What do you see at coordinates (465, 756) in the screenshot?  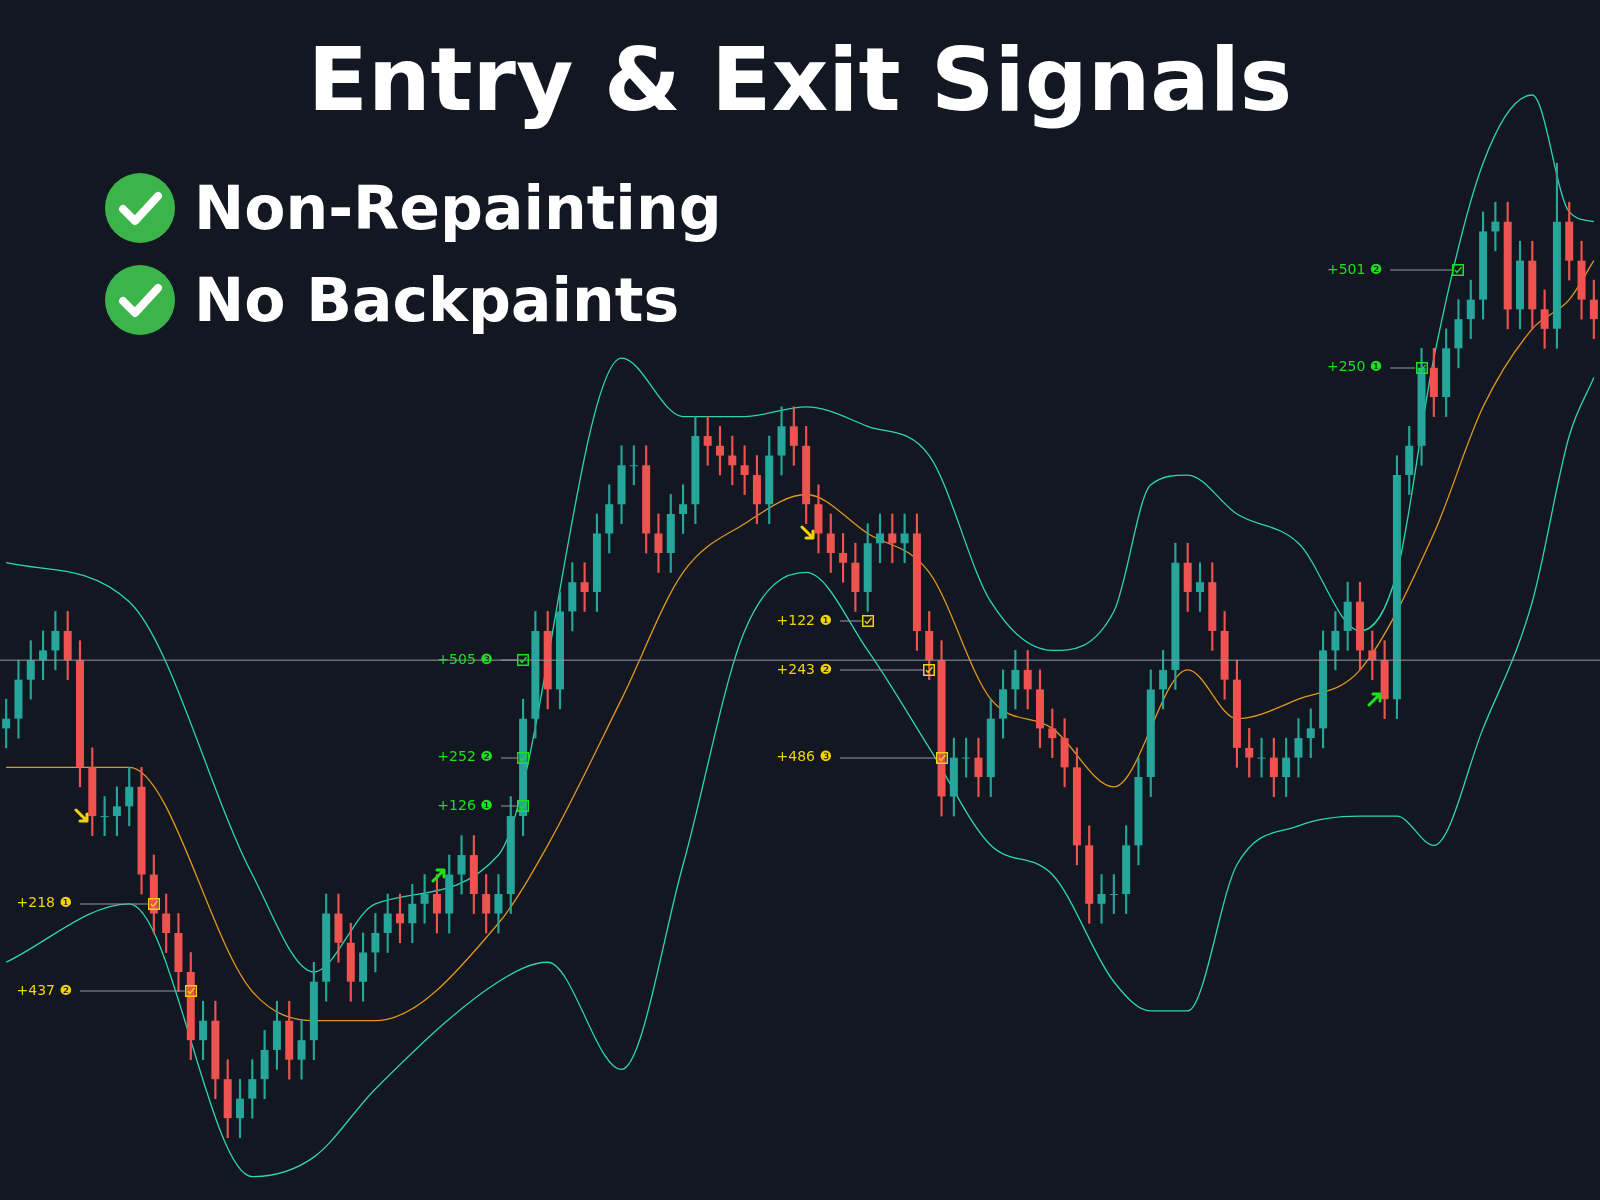 I see `annotation: +252 ❷` at bounding box center [465, 756].